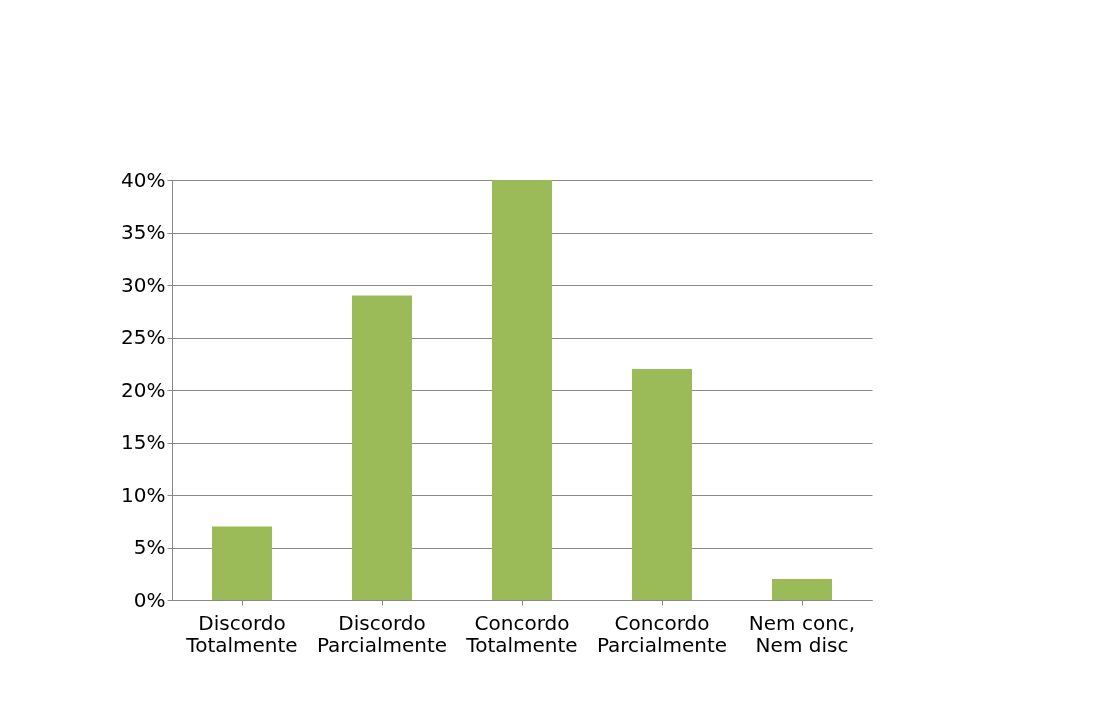  Describe the element at coordinates (143, 442) in the screenshot. I see `y-tick-label: 15%` at that location.